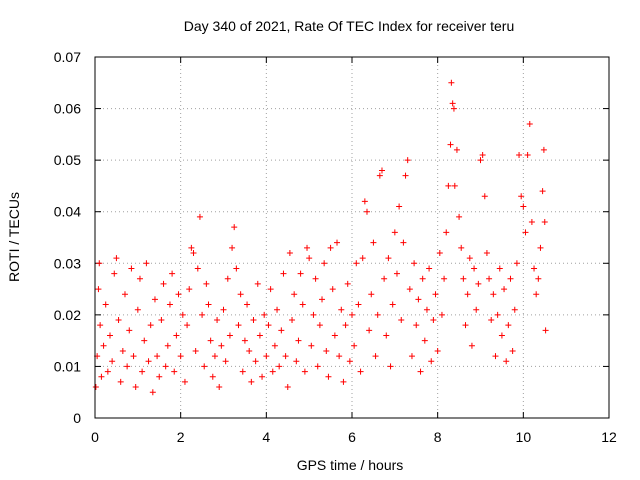  I want to click on x-tick-label: 8, so click(438, 437).